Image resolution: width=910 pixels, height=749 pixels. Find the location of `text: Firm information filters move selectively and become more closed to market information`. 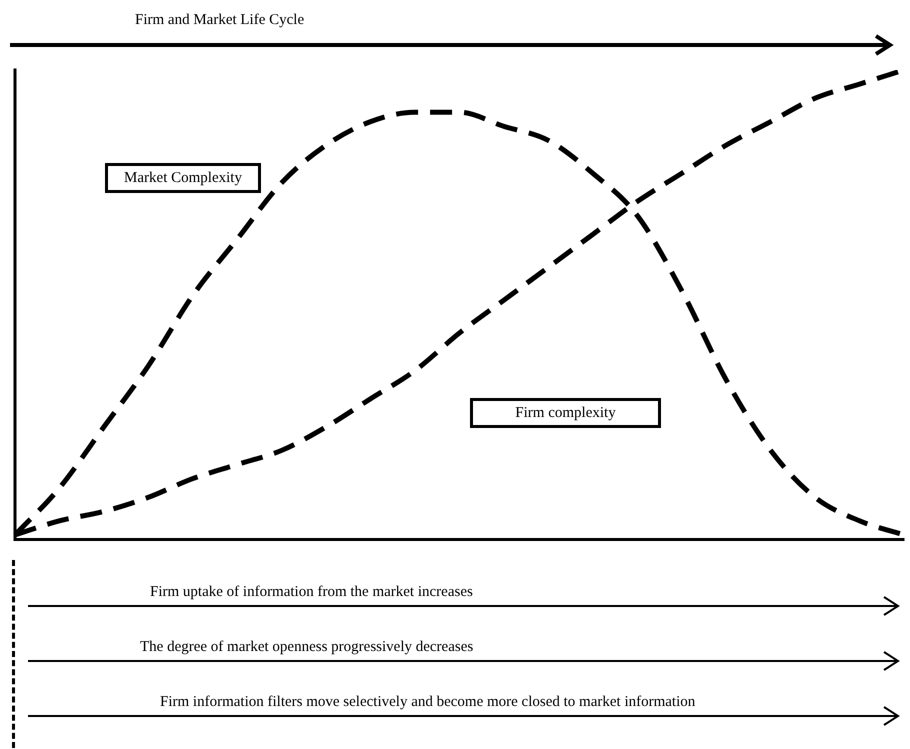

text: Firm information filters move selectively and become more closed to market information is located at coordinates (428, 702).